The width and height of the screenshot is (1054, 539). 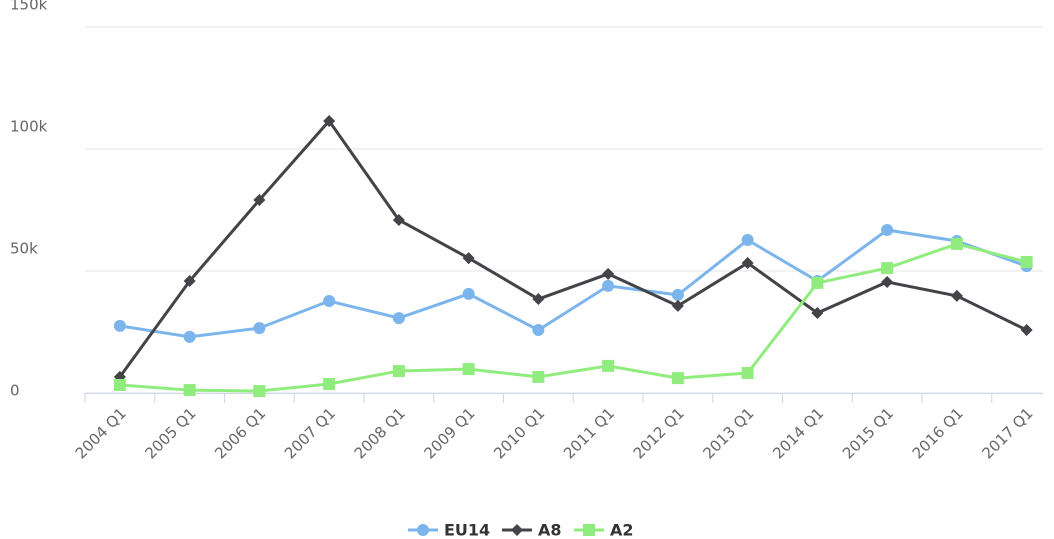 I want to click on y-tick-label: 0, so click(x=15, y=391).